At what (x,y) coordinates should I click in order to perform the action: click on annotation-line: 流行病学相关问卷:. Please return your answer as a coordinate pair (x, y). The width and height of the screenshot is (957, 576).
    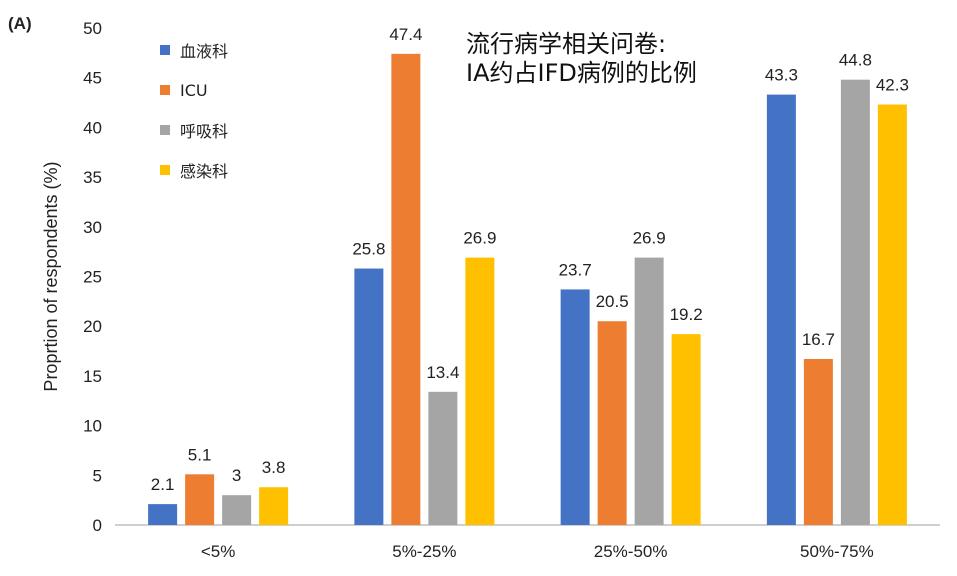
    Looking at the image, I should click on (566, 44).